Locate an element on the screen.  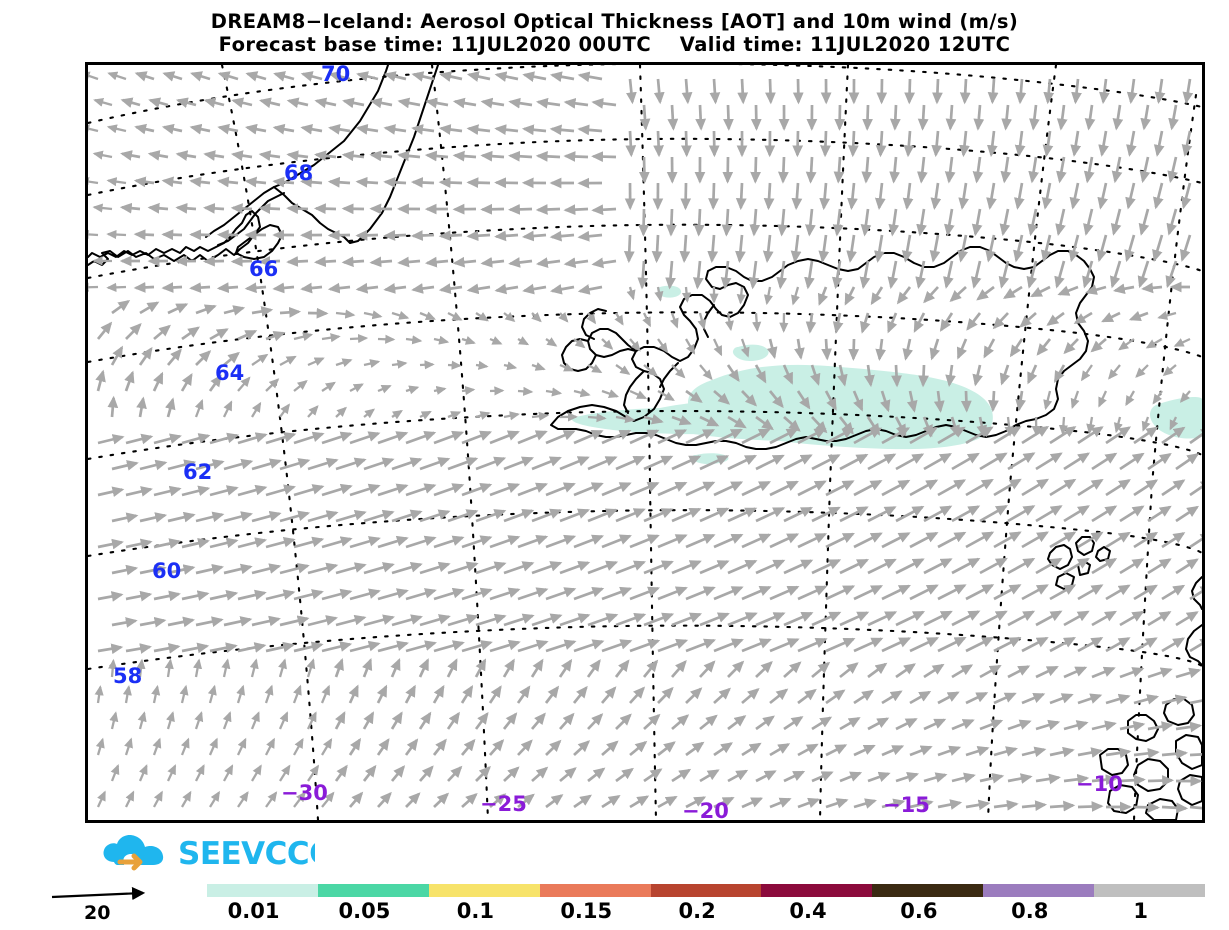
latitude-label: 58 is located at coordinates (127, 676).